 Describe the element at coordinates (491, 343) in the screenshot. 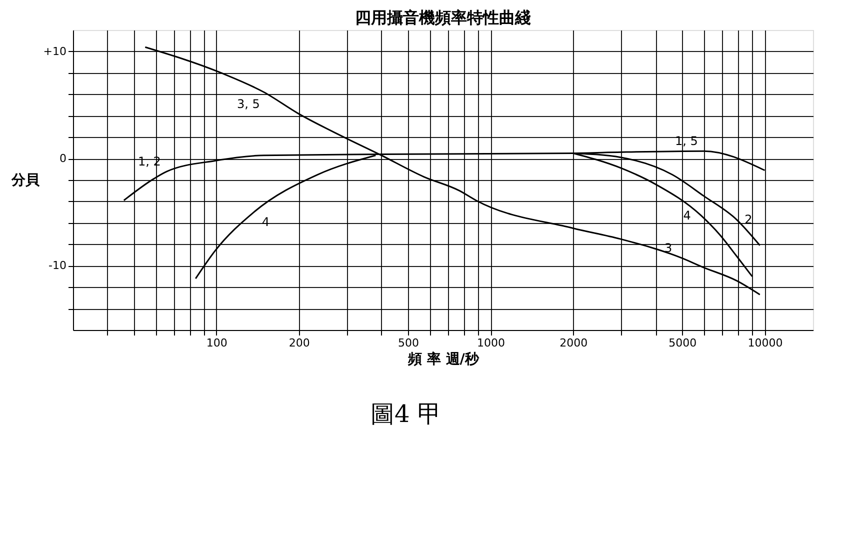

I see `x-tick-label: 1000` at that location.